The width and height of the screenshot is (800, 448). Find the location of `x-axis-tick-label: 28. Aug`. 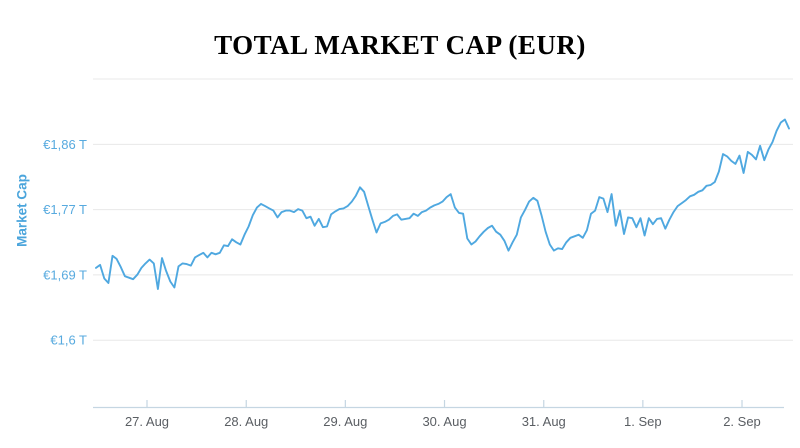

x-axis-tick-label: 28. Aug is located at coordinates (246, 421).